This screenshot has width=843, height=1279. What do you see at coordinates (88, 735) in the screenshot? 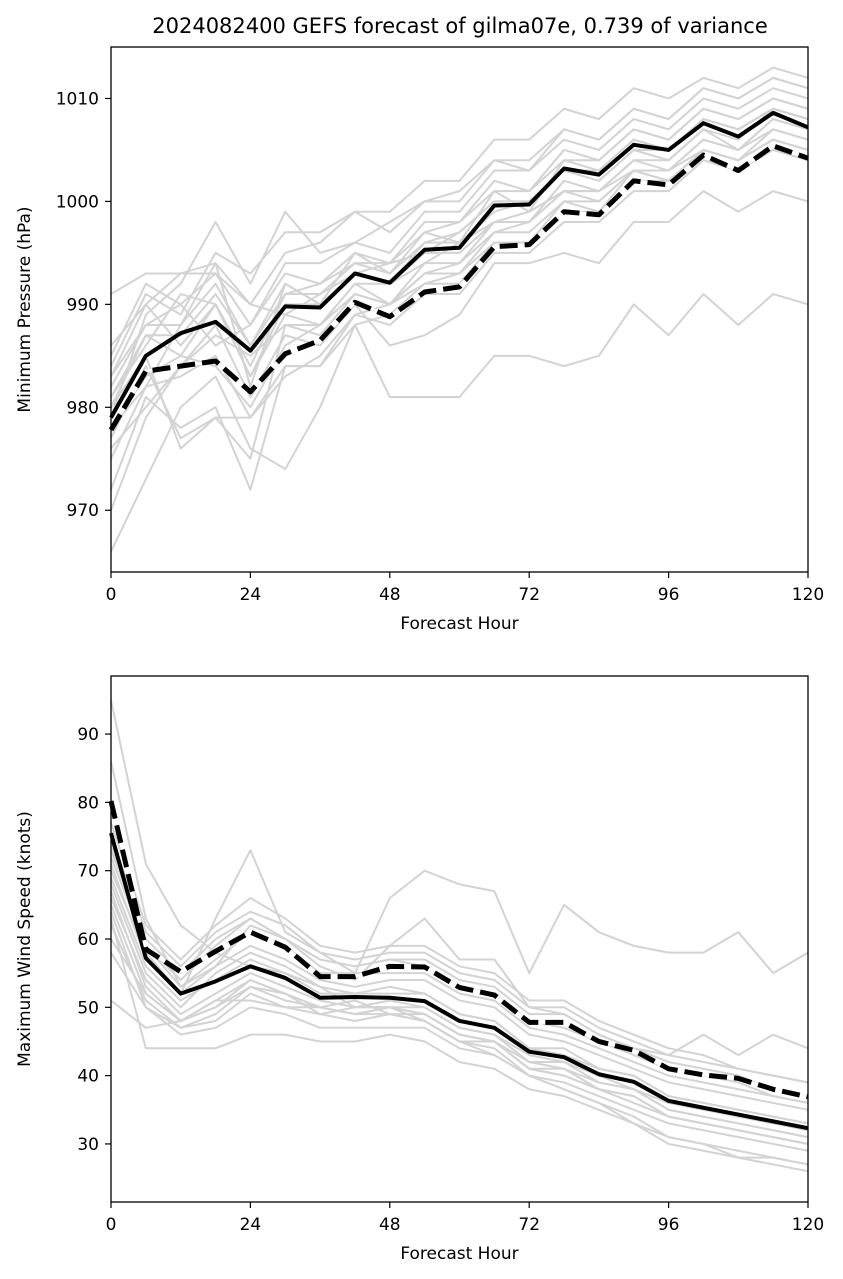
I see `wind-y-tick-label: 90` at bounding box center [88, 735].